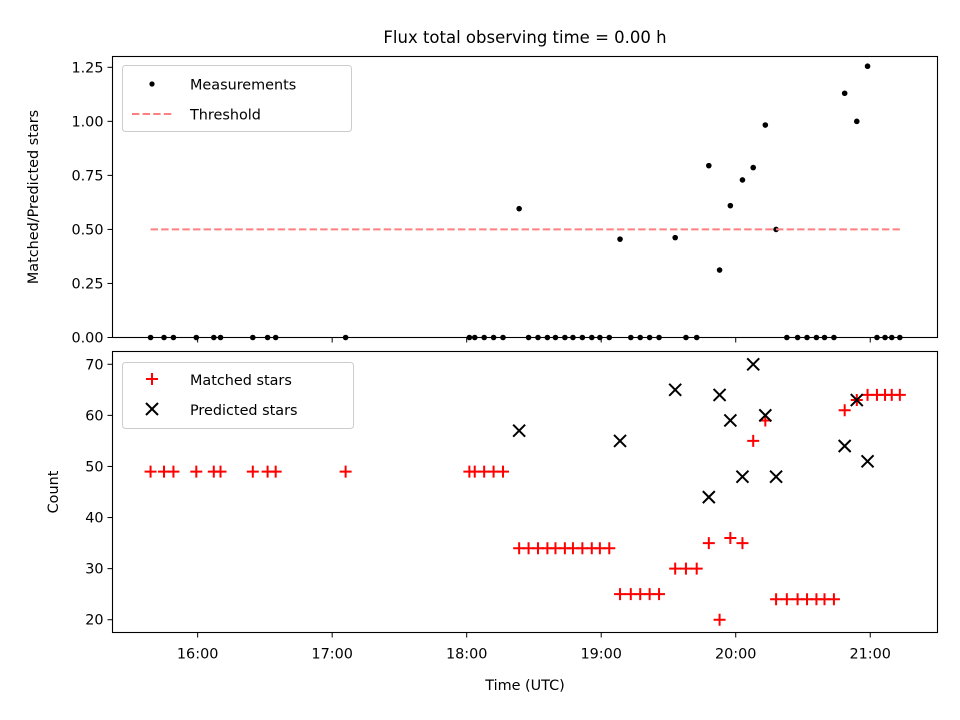  I want to click on bottom-x-tick-label: 19:00, so click(600, 655).